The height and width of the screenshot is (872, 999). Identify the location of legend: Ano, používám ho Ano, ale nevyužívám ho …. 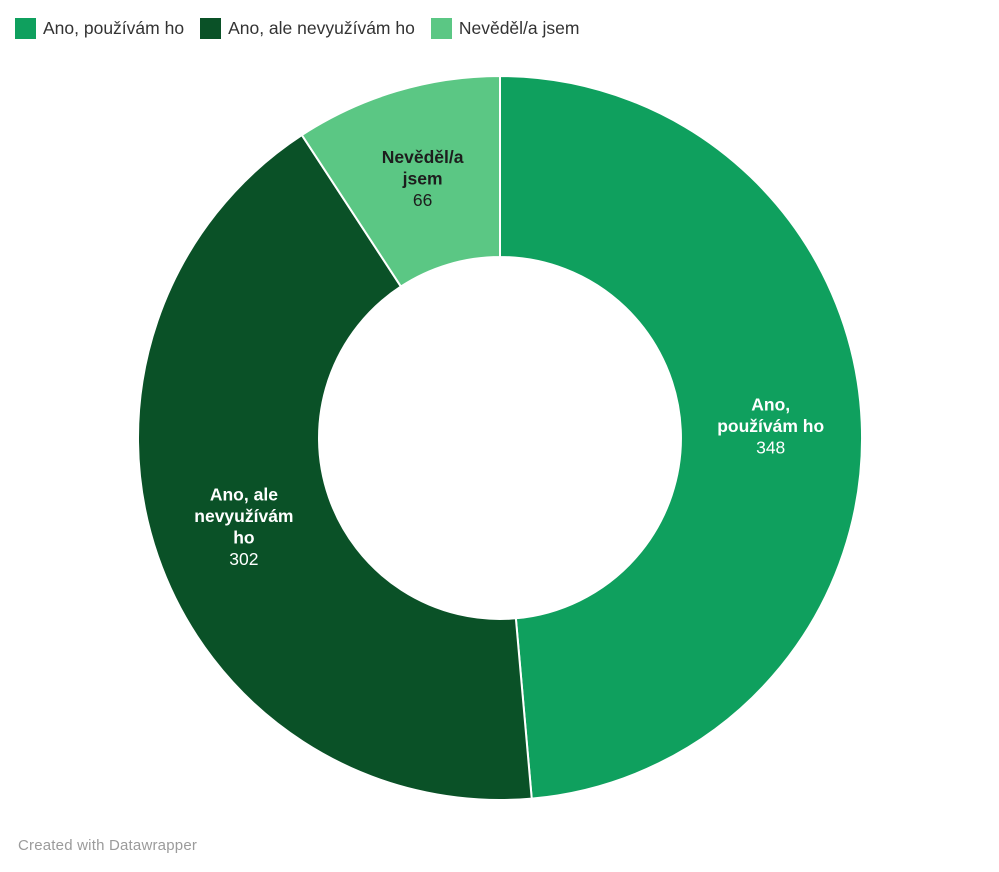
(297, 28).